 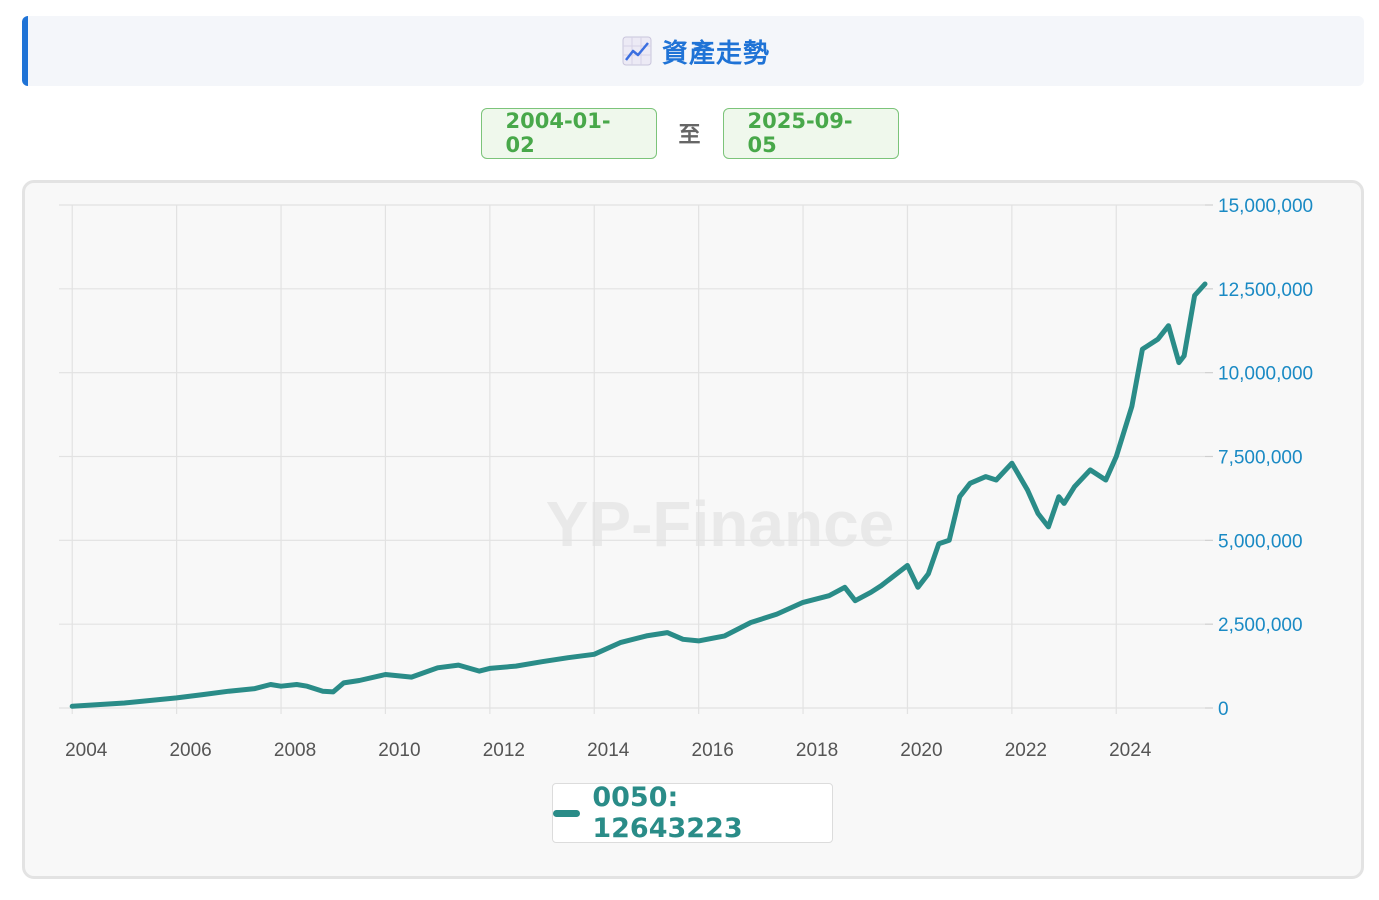 I want to click on y-tick-label: 5,000,000, so click(x=1260, y=541).